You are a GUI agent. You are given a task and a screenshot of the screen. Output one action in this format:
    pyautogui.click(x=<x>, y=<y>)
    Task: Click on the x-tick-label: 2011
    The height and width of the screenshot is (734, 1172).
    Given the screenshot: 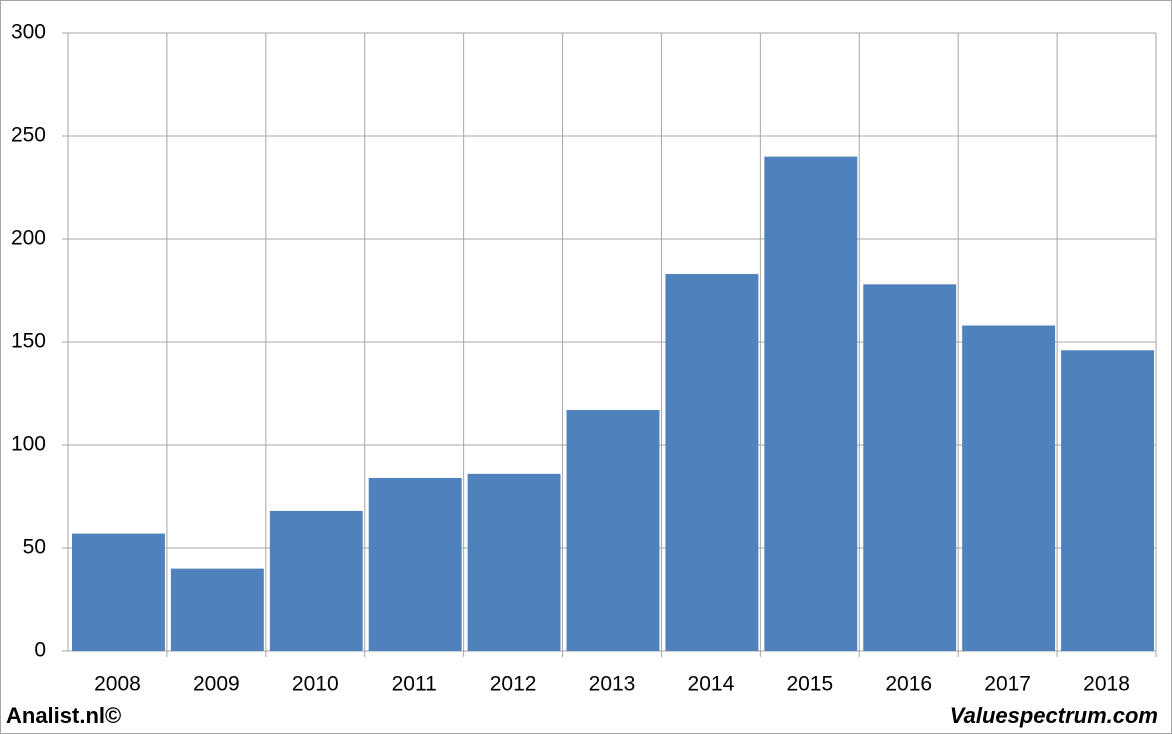 What is the action you would take?
    pyautogui.click(x=414, y=684)
    